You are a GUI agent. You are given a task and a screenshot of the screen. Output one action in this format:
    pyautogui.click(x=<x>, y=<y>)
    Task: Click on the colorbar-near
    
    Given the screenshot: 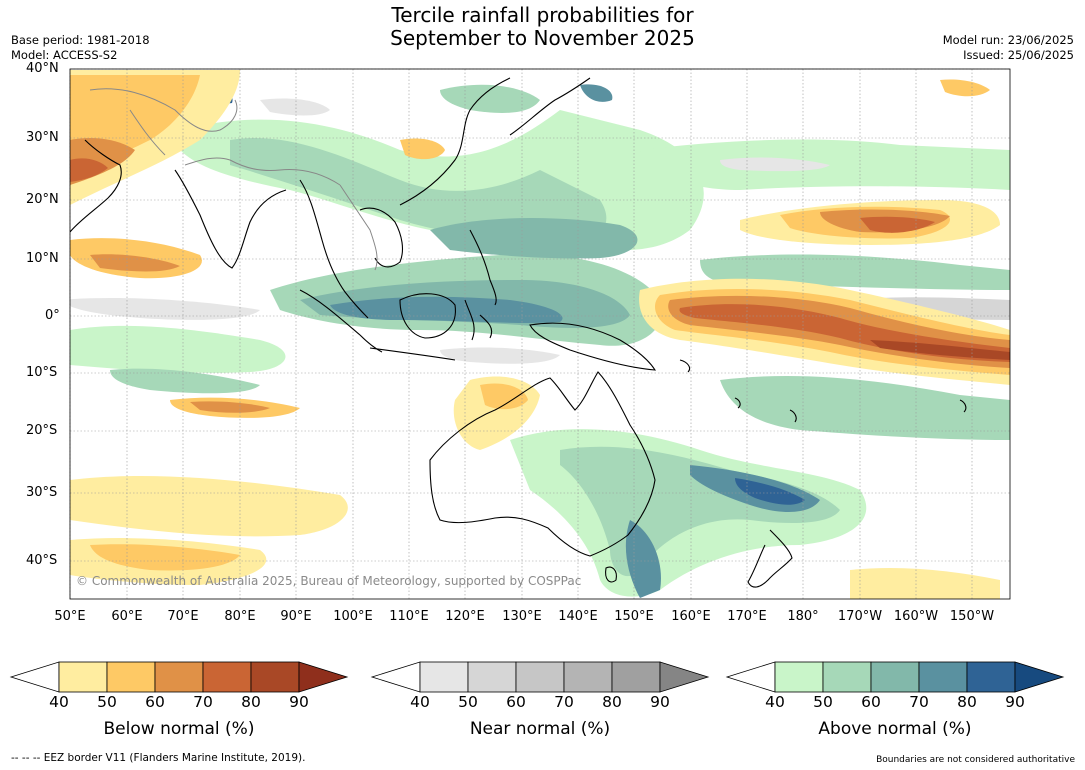 What is the action you would take?
    pyautogui.click(x=540, y=677)
    